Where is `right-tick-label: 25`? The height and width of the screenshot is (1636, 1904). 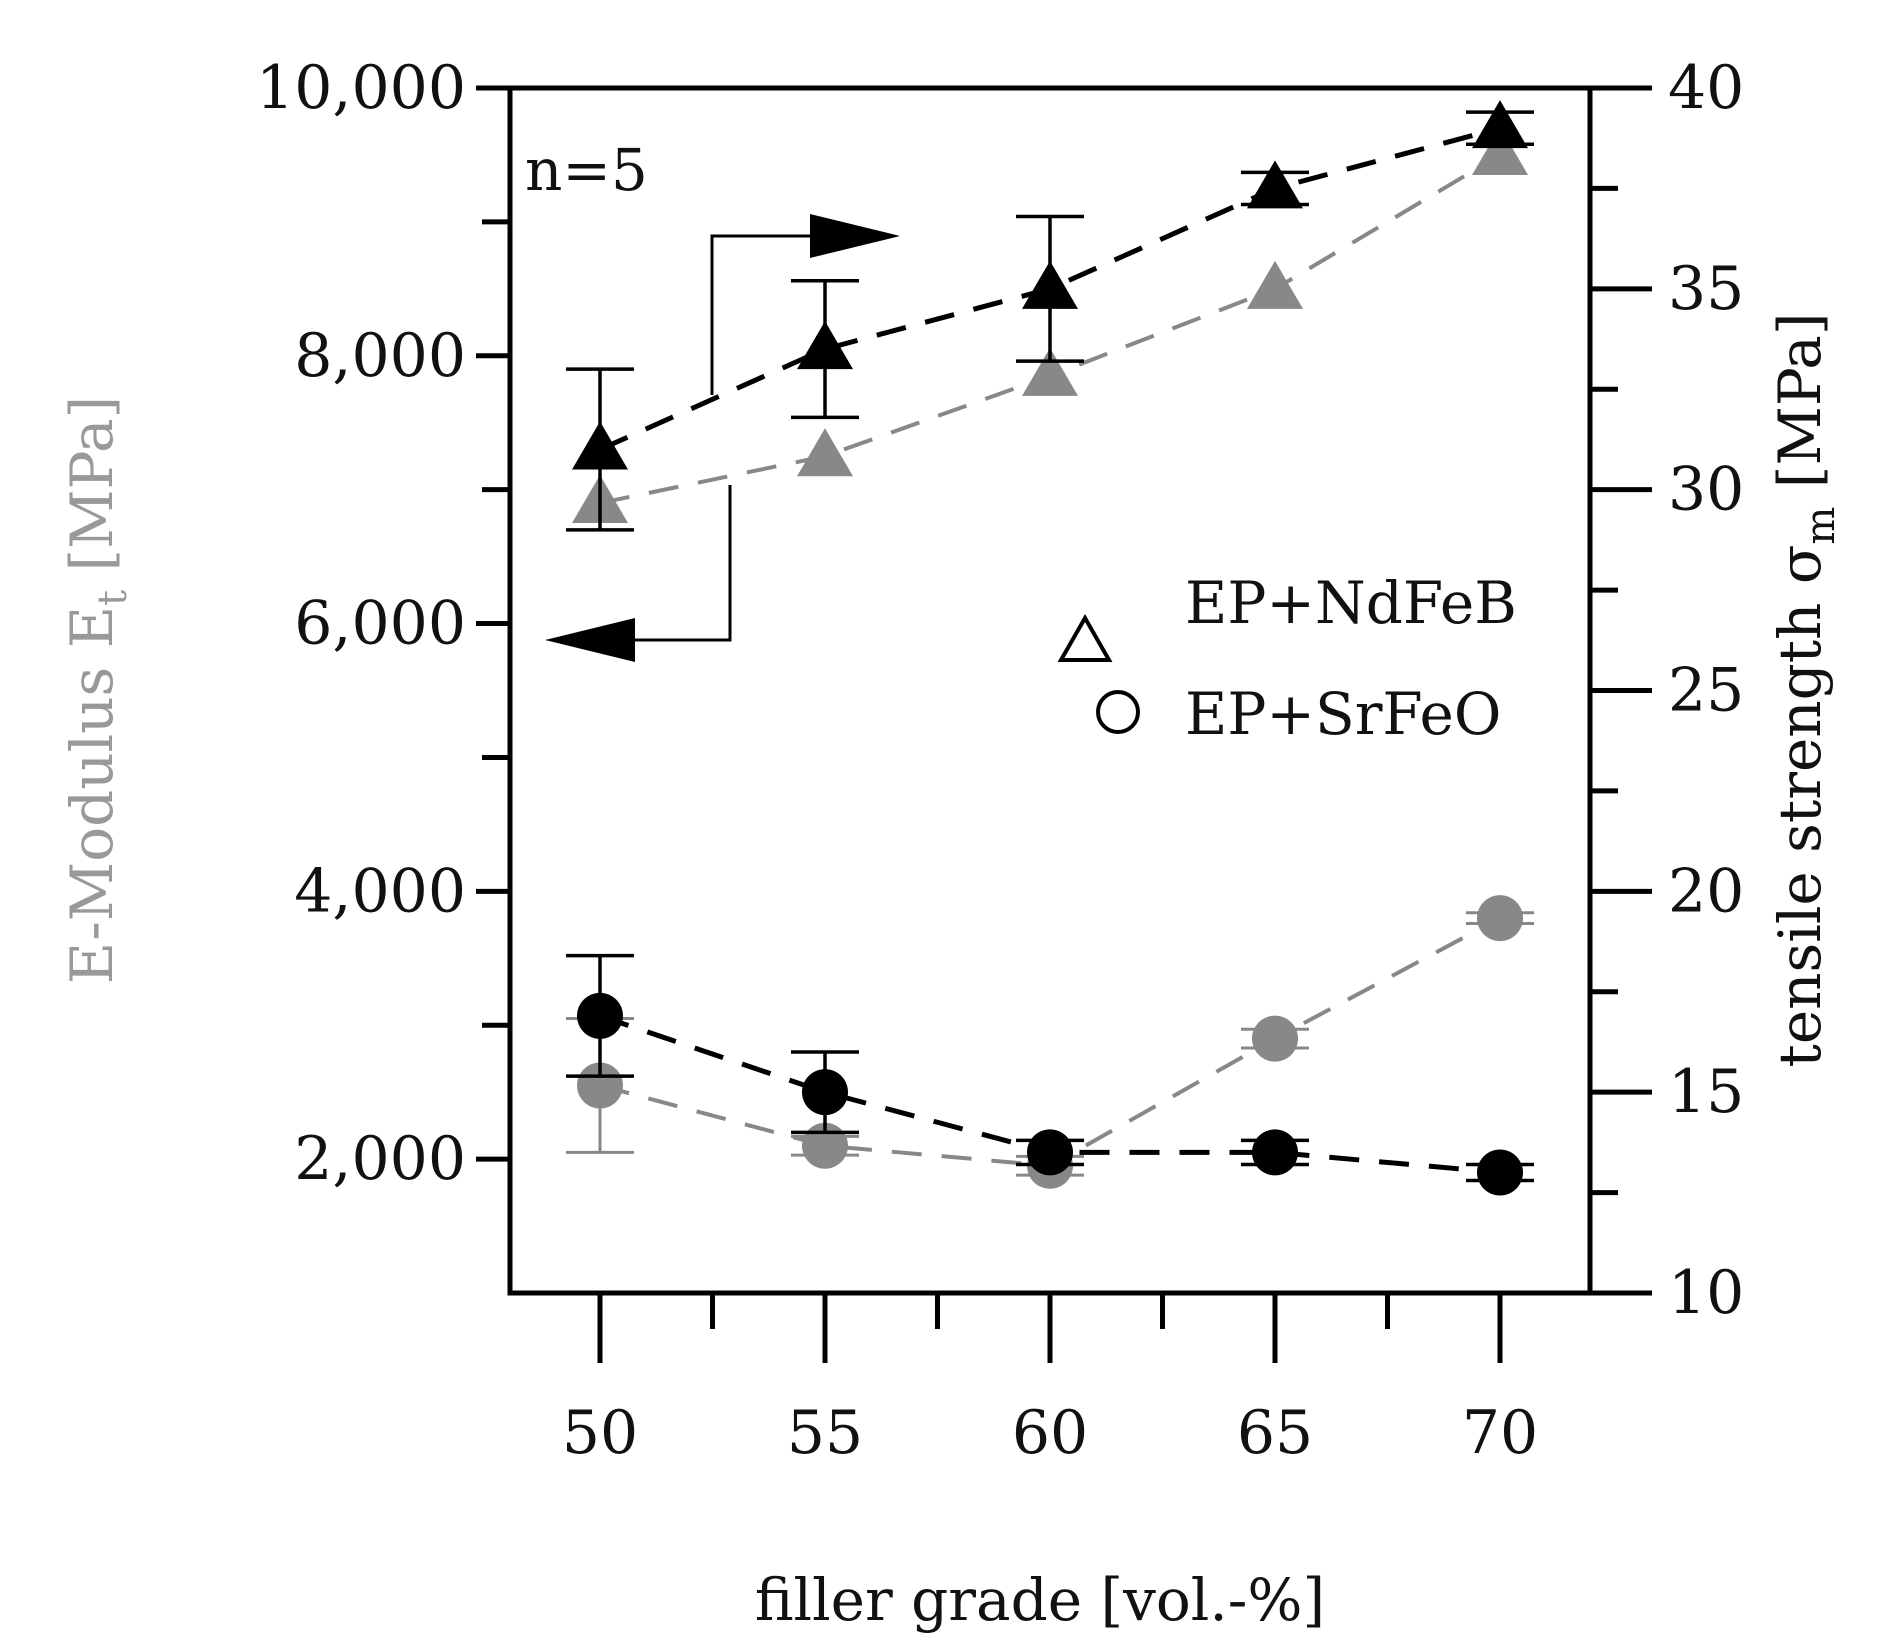
right-tick-label: 25 is located at coordinates (1706, 691).